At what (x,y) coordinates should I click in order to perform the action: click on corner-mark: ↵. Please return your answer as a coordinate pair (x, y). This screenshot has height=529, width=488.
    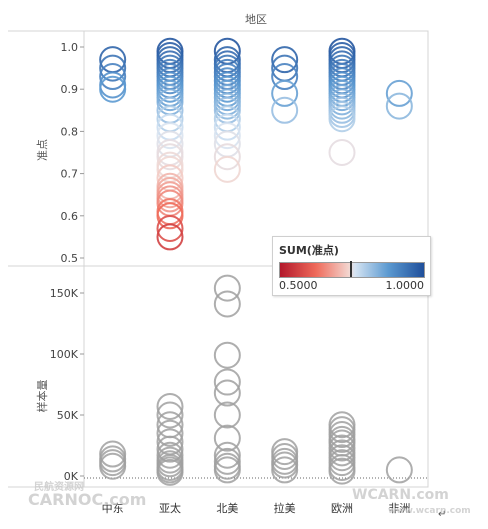
    Looking at the image, I should click on (442, 514).